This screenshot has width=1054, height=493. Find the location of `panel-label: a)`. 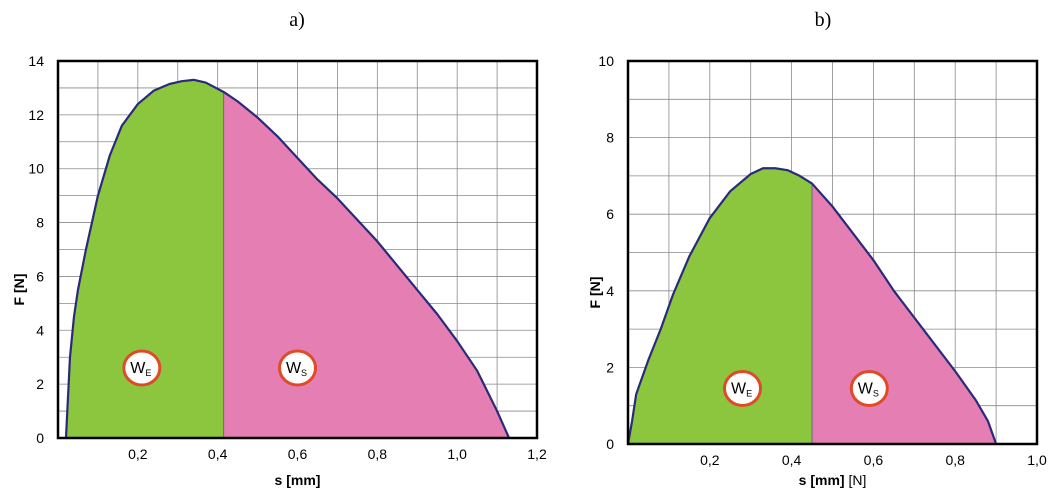

panel-label: a) is located at coordinates (297, 20).